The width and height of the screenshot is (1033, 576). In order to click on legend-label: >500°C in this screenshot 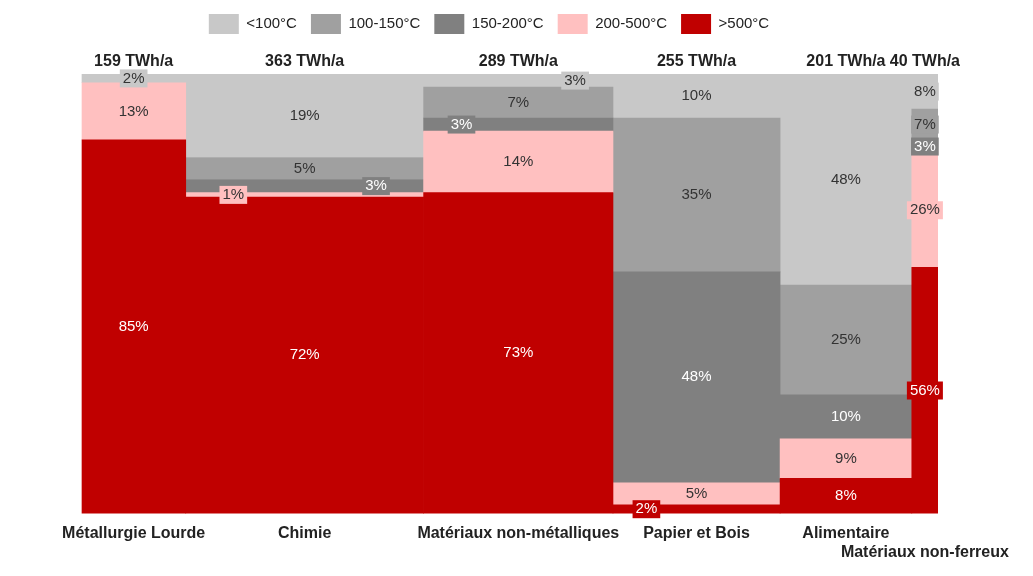, I will do `click(744, 23)`.